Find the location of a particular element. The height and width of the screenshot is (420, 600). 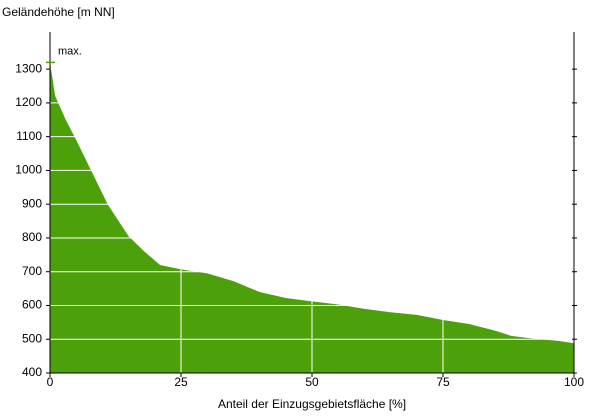

y-tick-label: 1000 is located at coordinates (28, 170).